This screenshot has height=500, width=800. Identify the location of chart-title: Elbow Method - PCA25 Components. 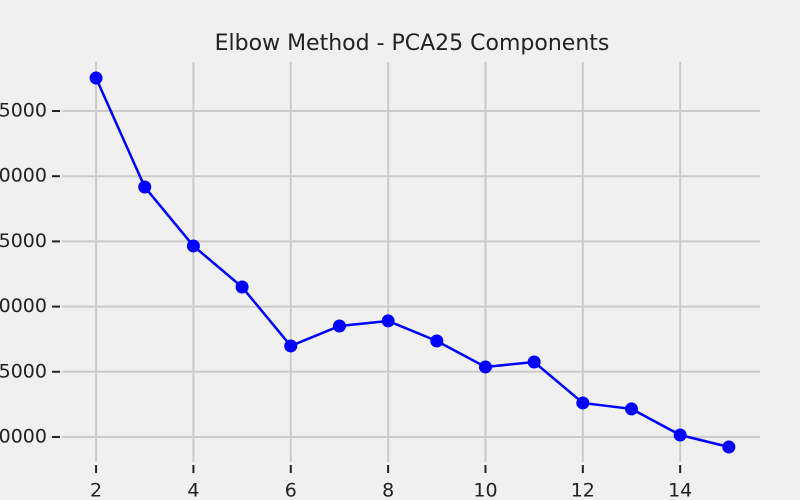
(412, 43).